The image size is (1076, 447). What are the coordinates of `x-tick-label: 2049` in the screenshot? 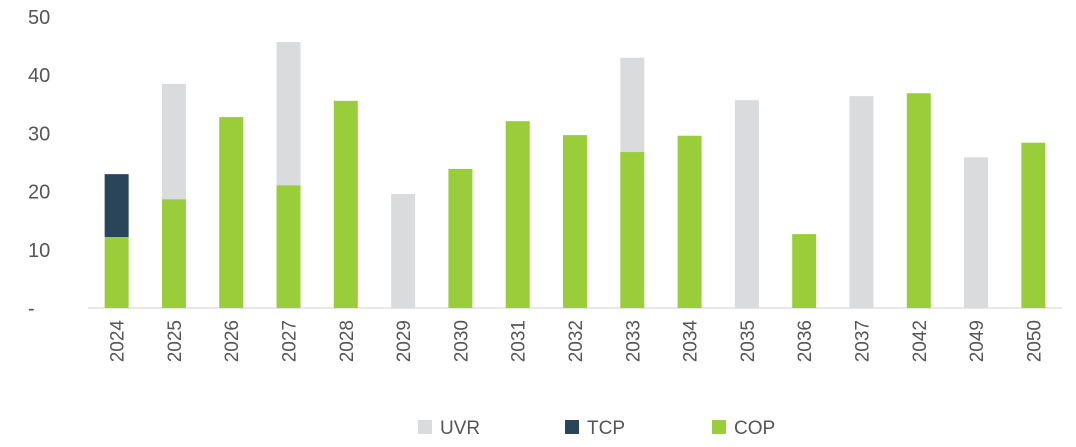 It's located at (977, 341).